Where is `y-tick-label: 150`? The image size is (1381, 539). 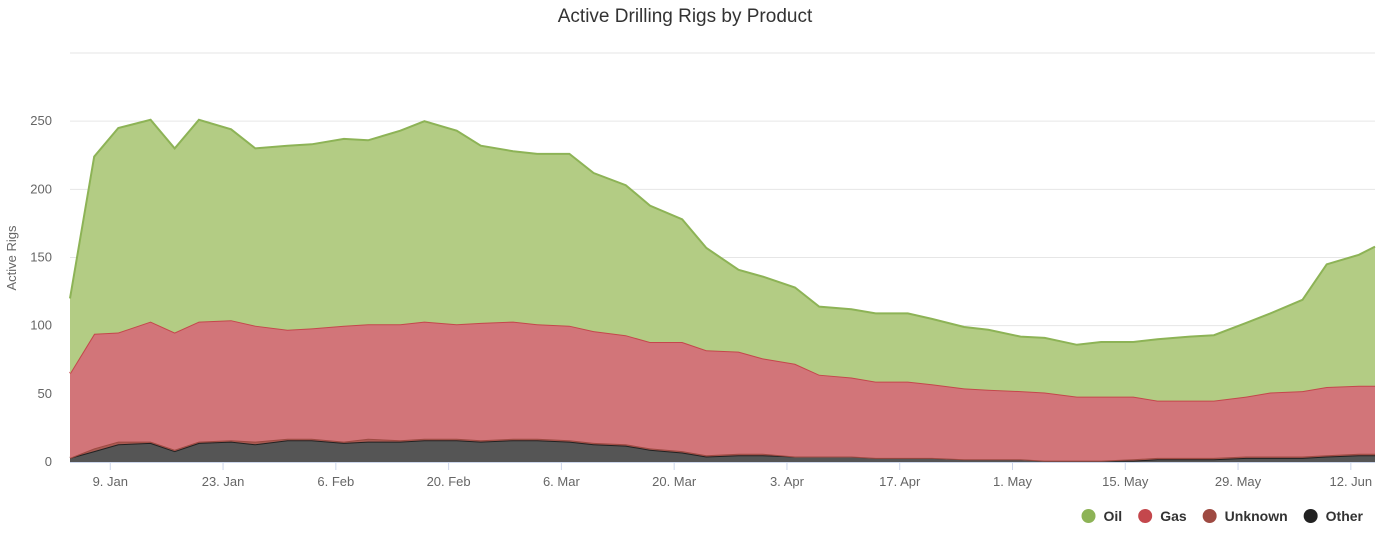 y-tick-label: 150 is located at coordinates (41, 257).